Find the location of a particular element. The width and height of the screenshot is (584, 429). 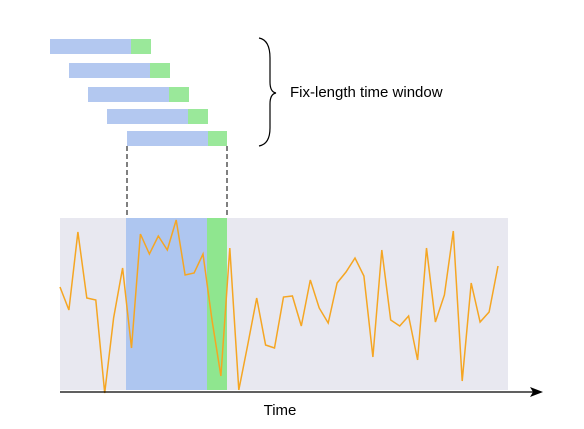

axis-arrow is located at coordinates (536, 392).